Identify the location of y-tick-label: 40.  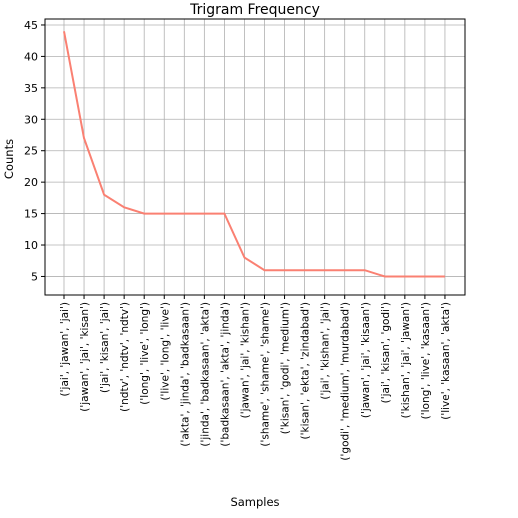
(31, 56).